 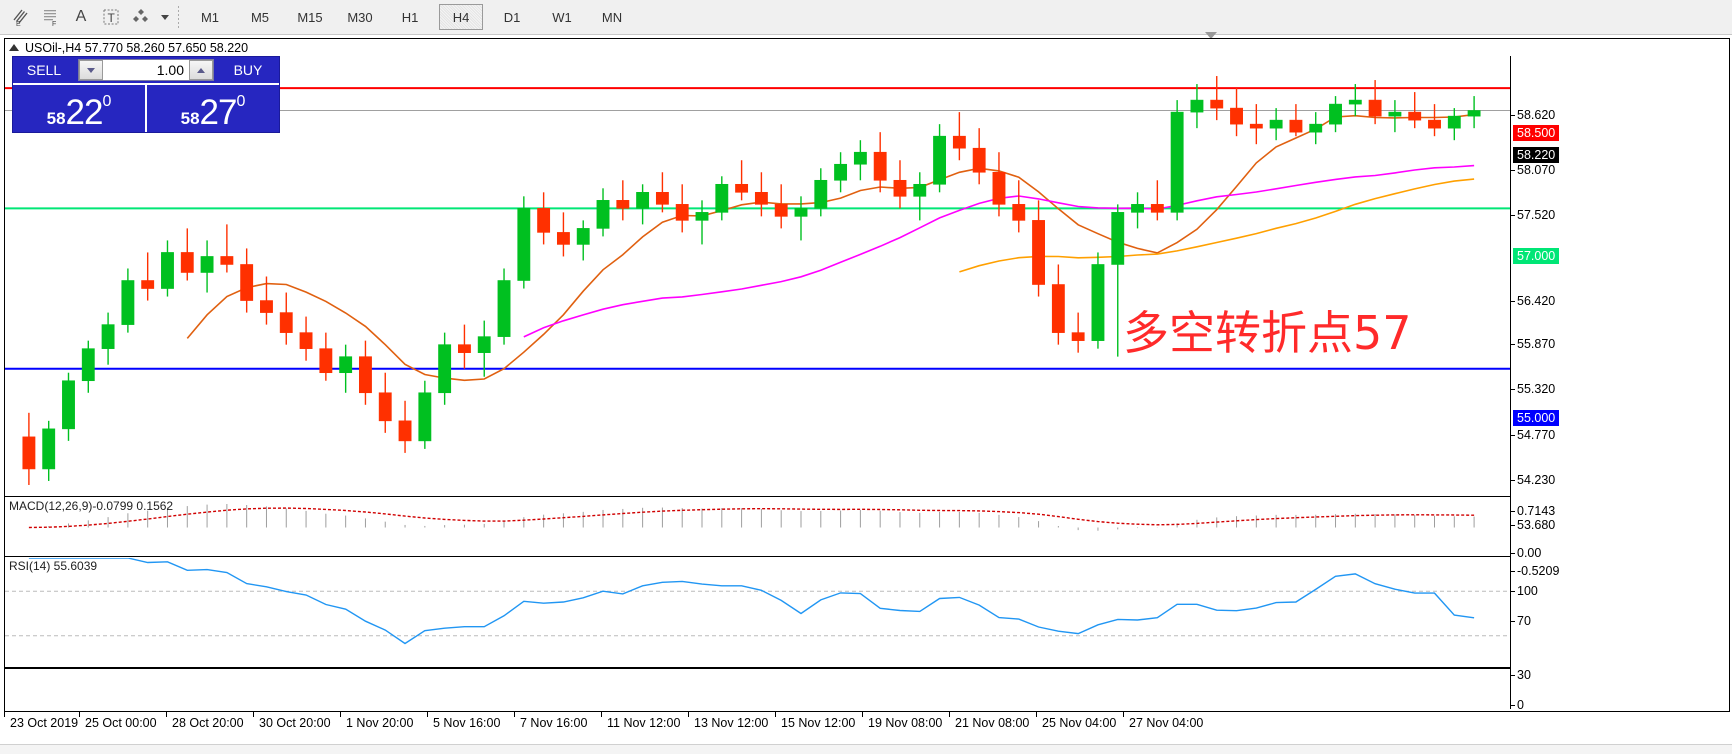 I want to click on collapse-triangle-icon, so click(x=14, y=47).